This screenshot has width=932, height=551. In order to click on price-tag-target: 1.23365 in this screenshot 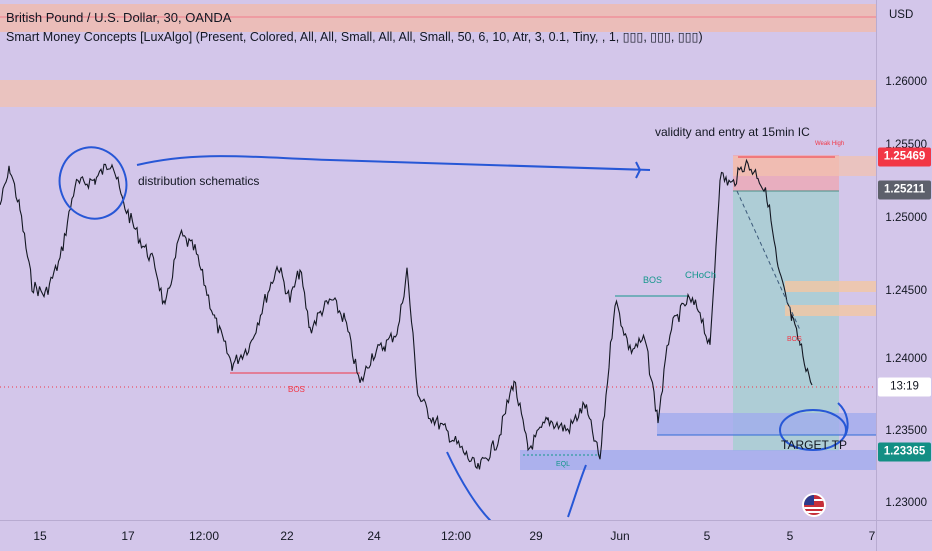, I will do `click(904, 452)`.